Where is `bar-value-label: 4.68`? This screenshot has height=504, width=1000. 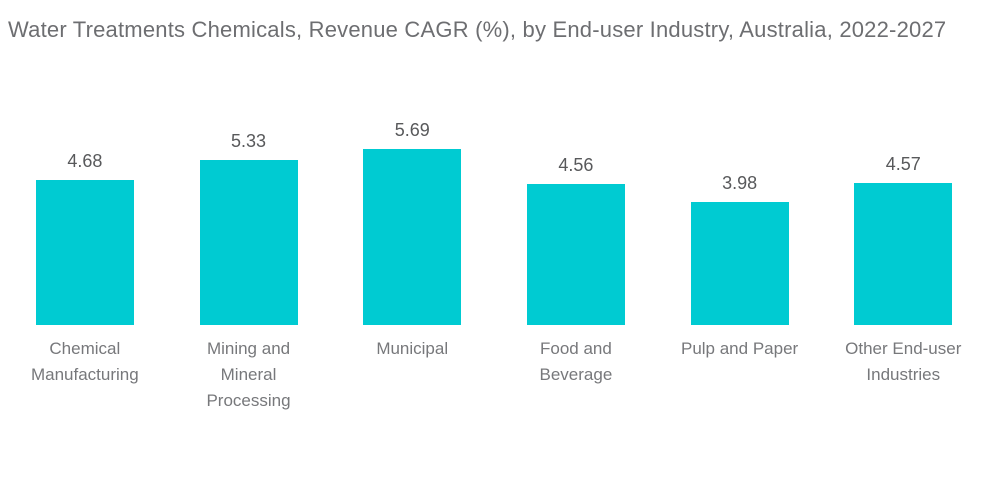 bar-value-label: 4.68 is located at coordinates (85, 161).